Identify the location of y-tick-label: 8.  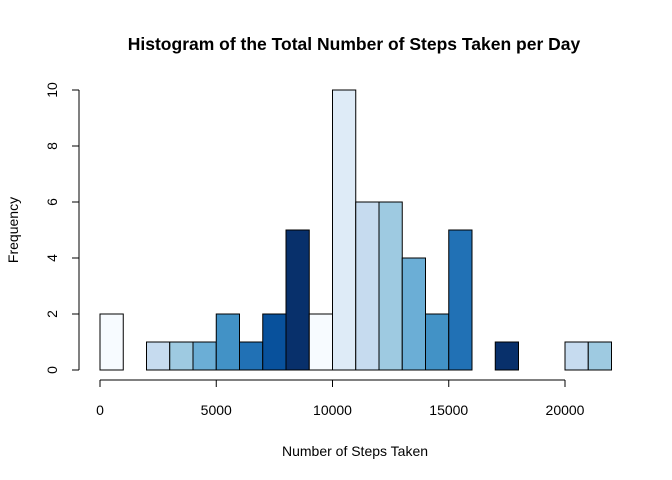
(52, 146).